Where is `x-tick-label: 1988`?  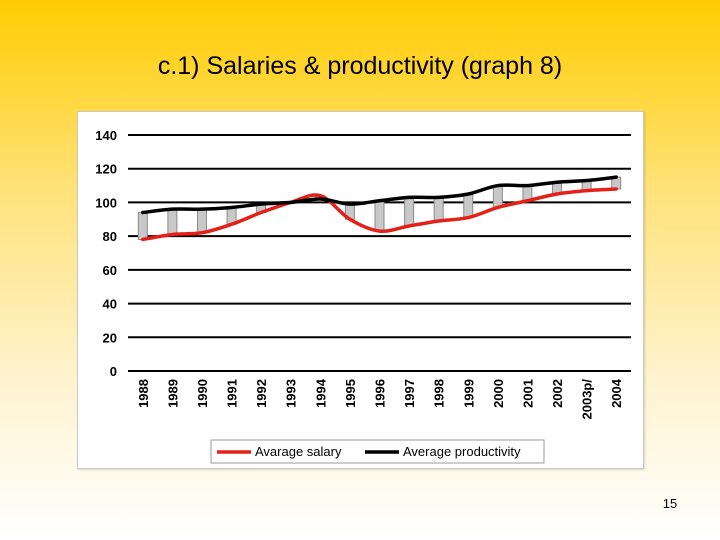 x-tick-label: 1988 is located at coordinates (143, 393).